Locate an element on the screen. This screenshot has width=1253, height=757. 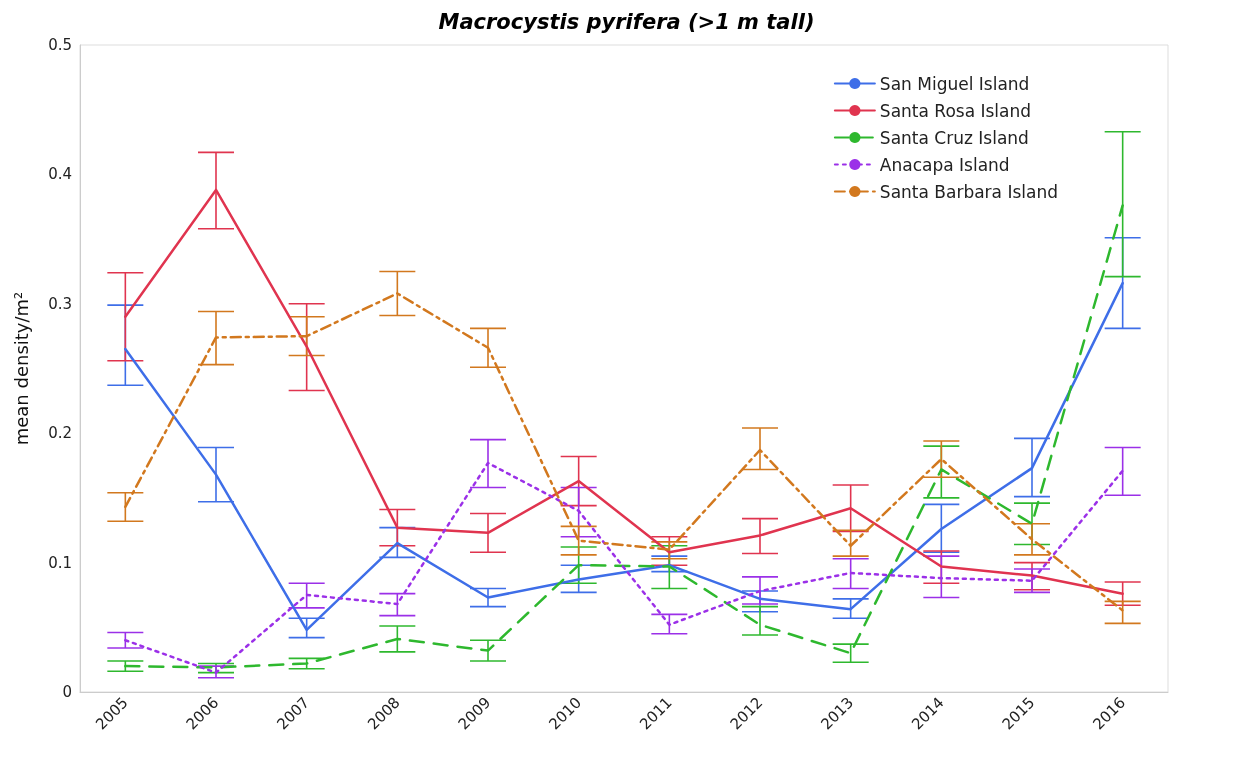
y-tick-label: 0.5 is located at coordinates (60, 45).